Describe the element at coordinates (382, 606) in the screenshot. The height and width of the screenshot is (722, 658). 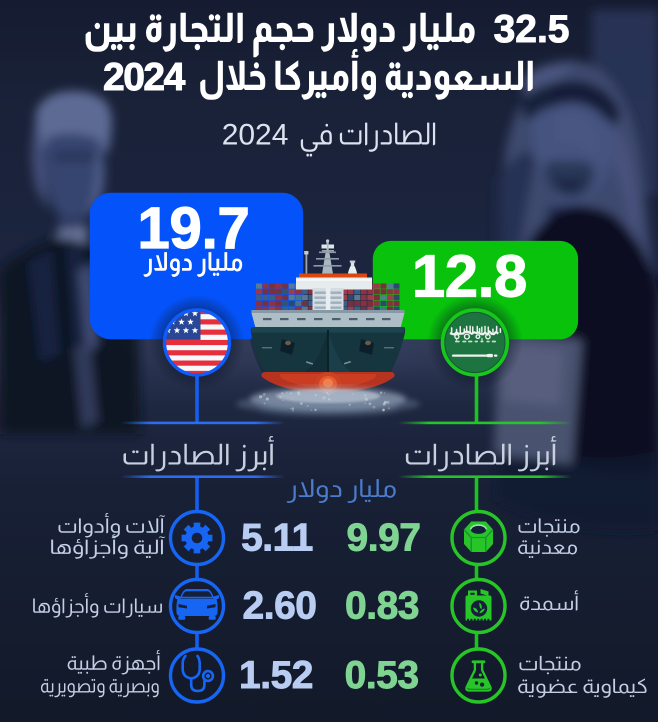
I see `svg-text: 0.83` at that location.